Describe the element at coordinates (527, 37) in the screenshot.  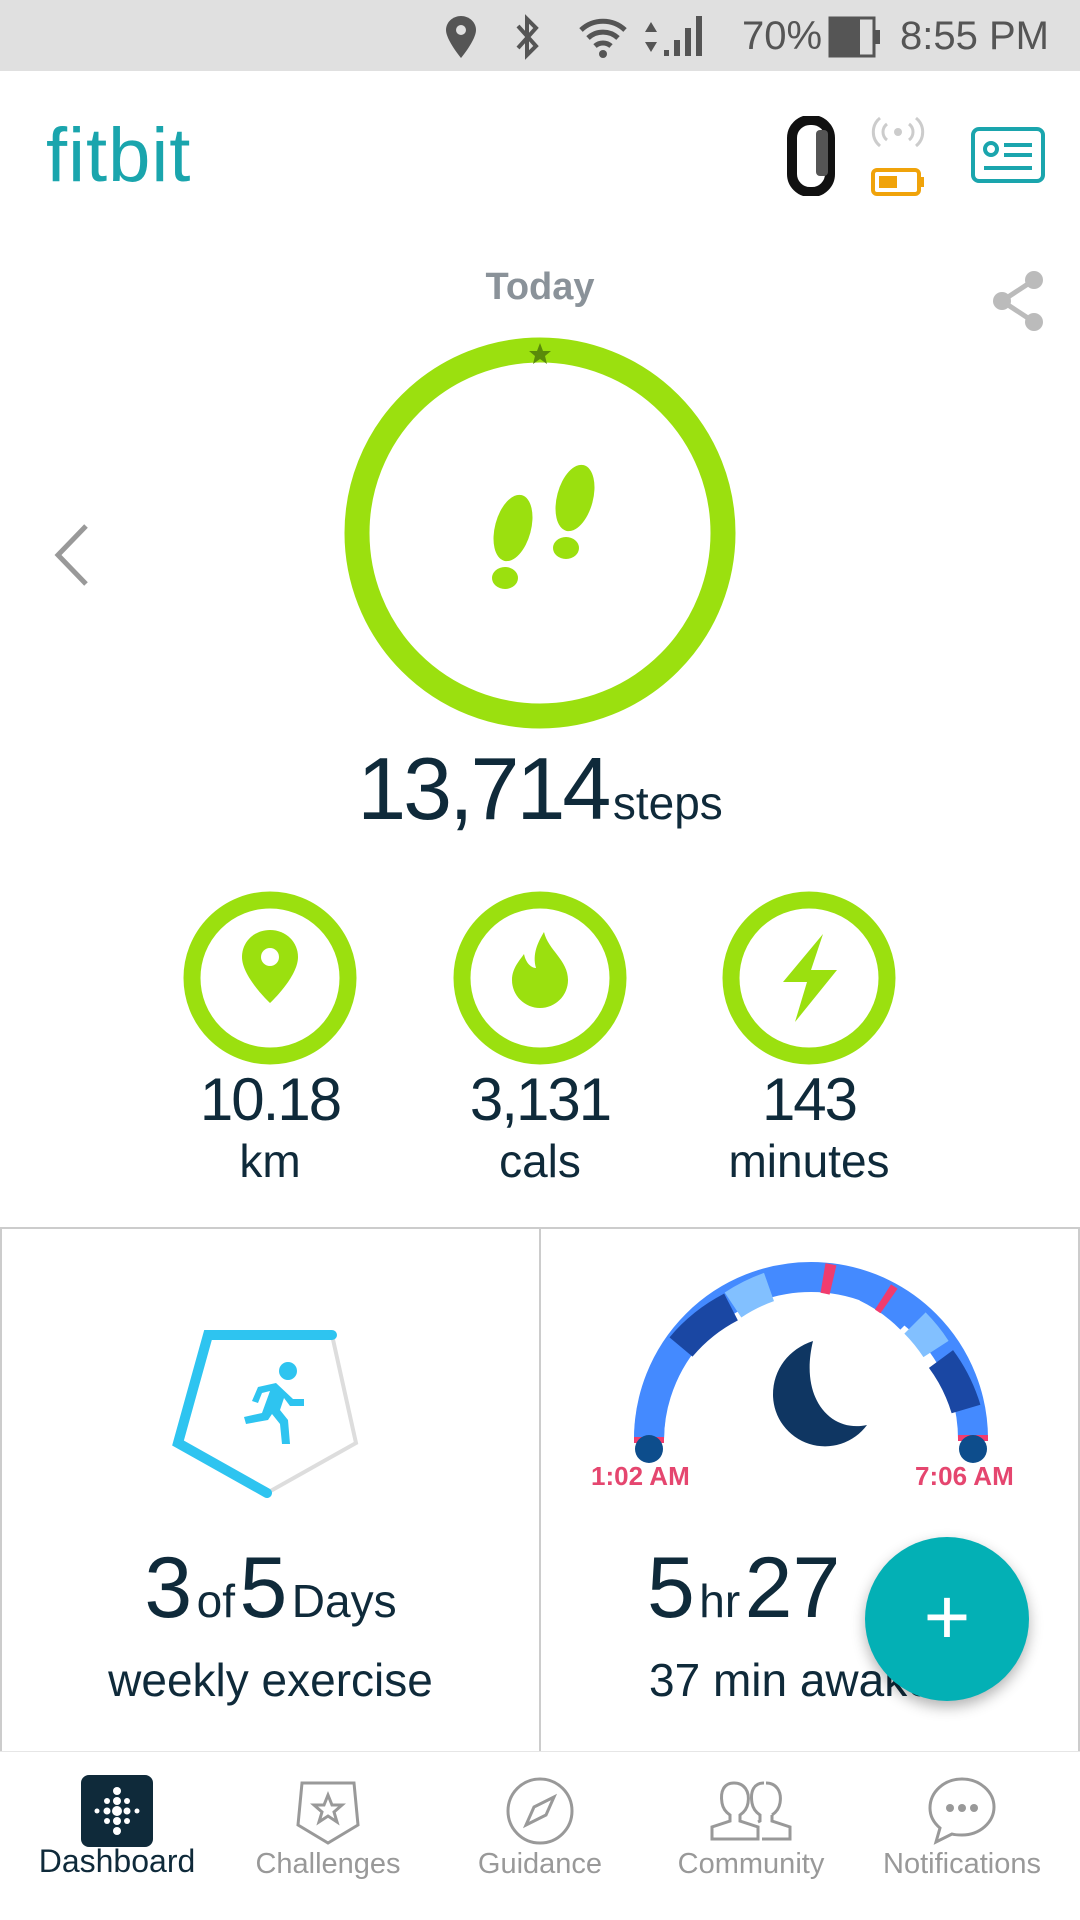
I see `bluetooth-icon` at that location.